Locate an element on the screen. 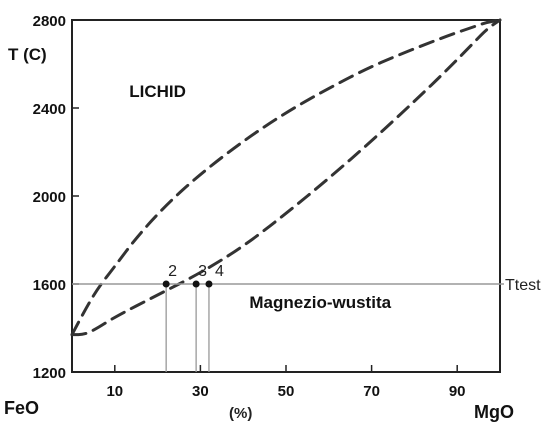 Image resolution: width=552 pixels, height=430 pixels. y-axis-ticks: 1200 1600 2000 2400 2800 is located at coordinates (56, 197).